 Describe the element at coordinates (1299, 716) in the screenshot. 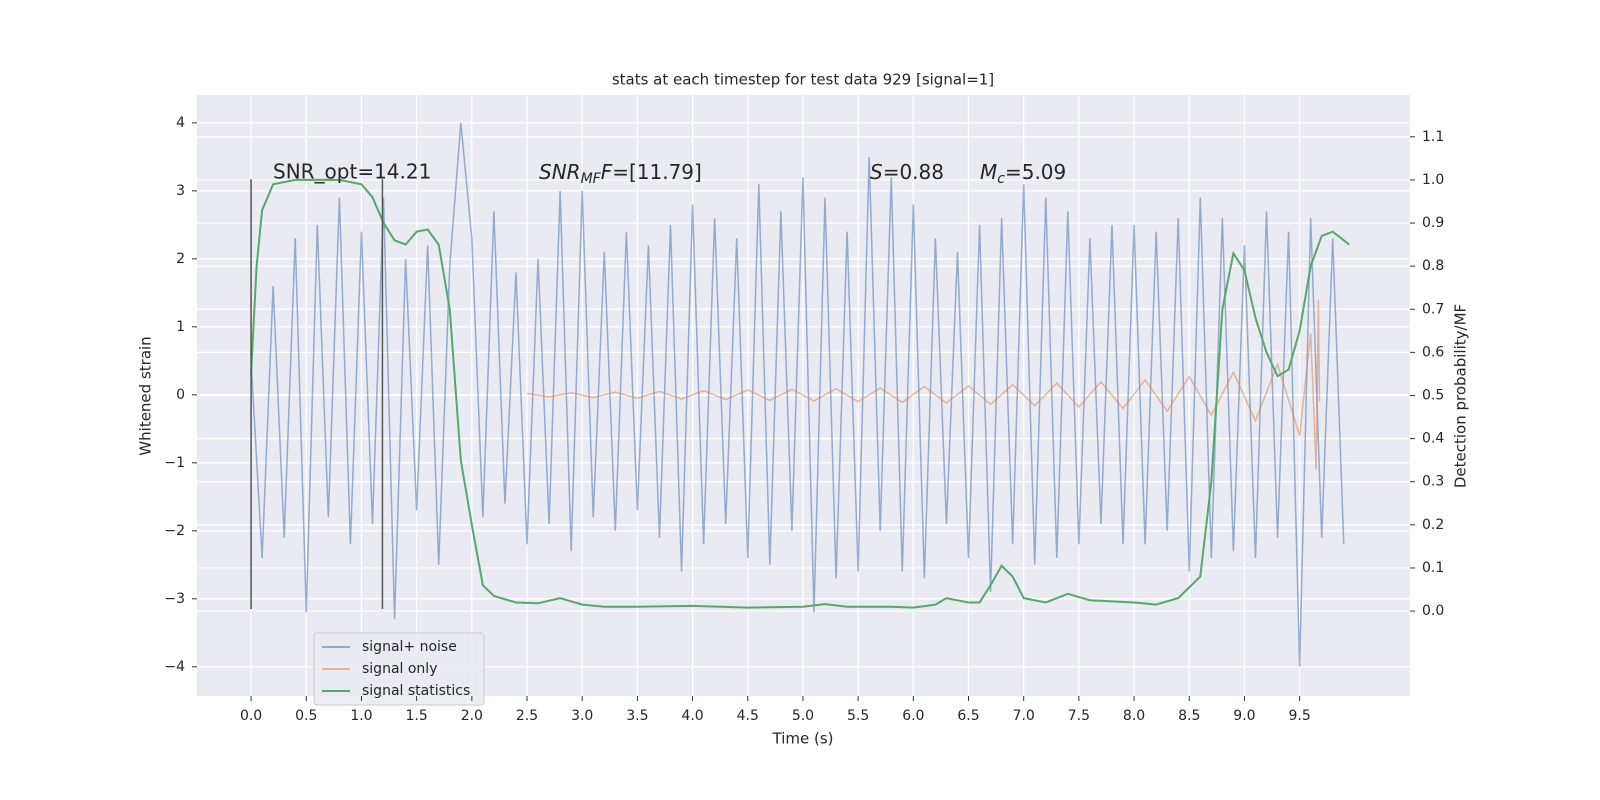

I see `x-tick-label: 9.5` at that location.